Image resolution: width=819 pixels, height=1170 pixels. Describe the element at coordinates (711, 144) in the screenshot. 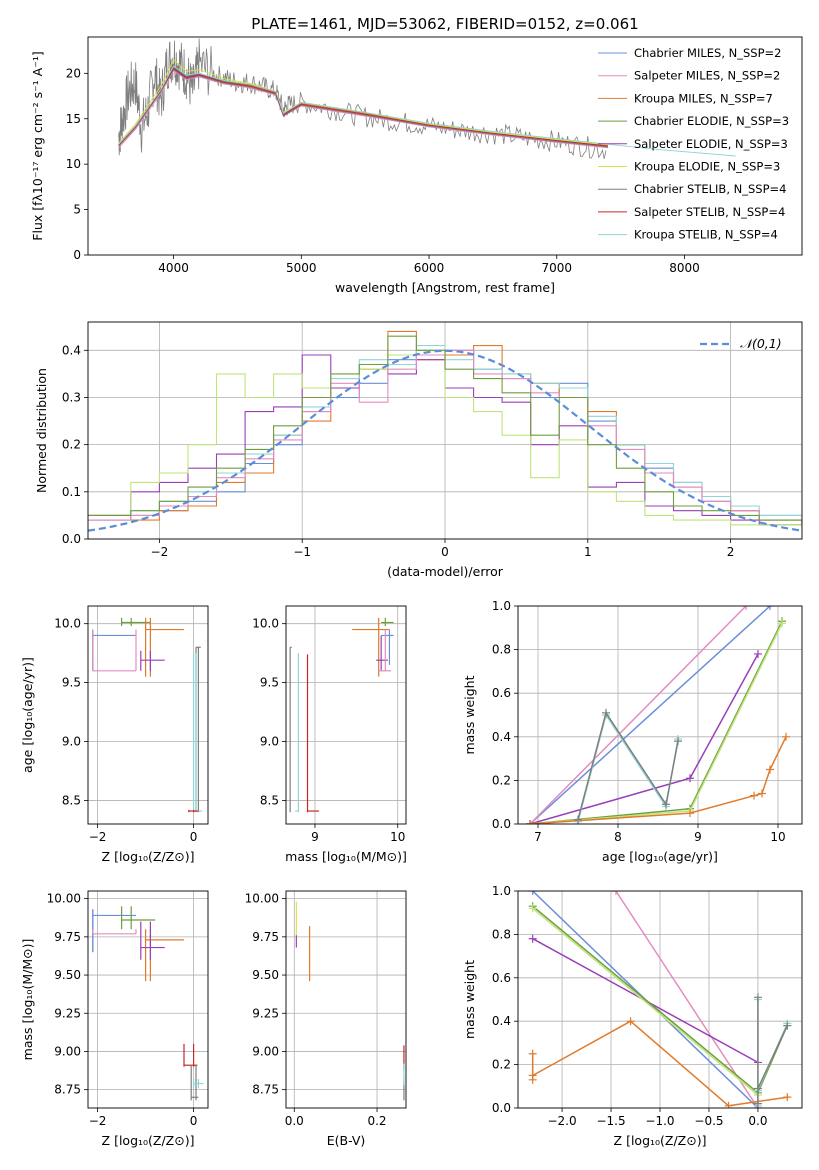

I see `legend-label: Salpeter ELODIE, N_SSP=3` at that location.